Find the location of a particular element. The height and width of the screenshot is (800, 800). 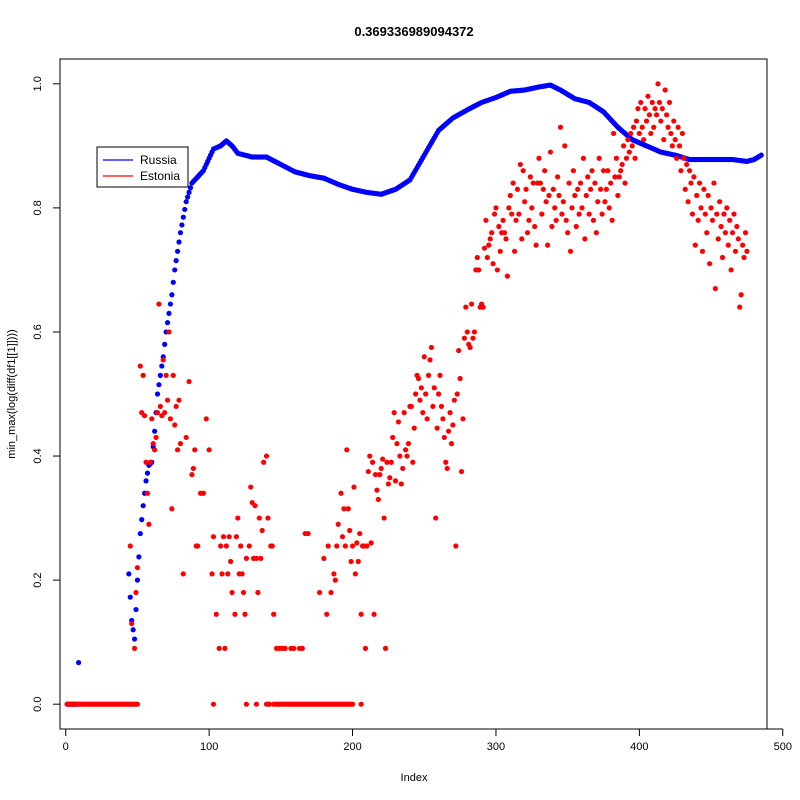

y-tick-label: 0.6 is located at coordinates (38, 331).